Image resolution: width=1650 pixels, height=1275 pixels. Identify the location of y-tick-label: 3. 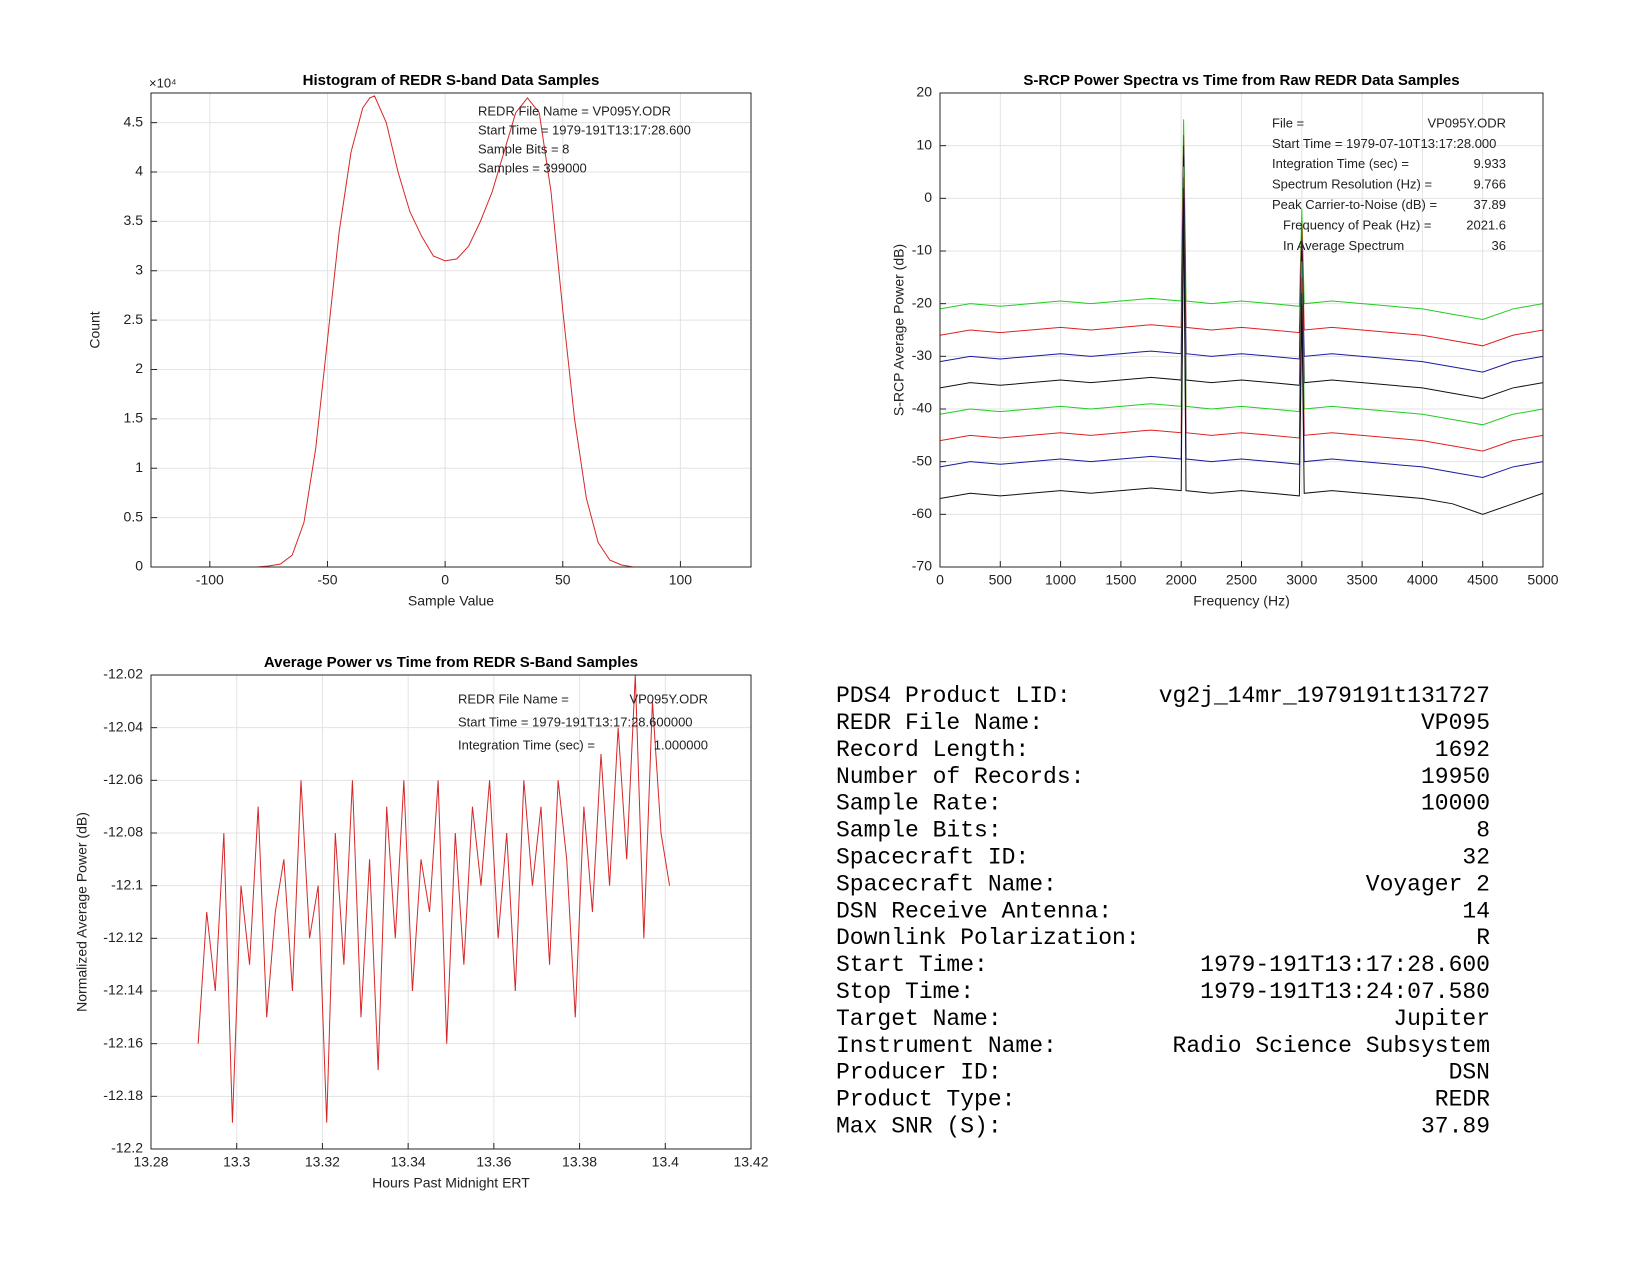
(139, 269).